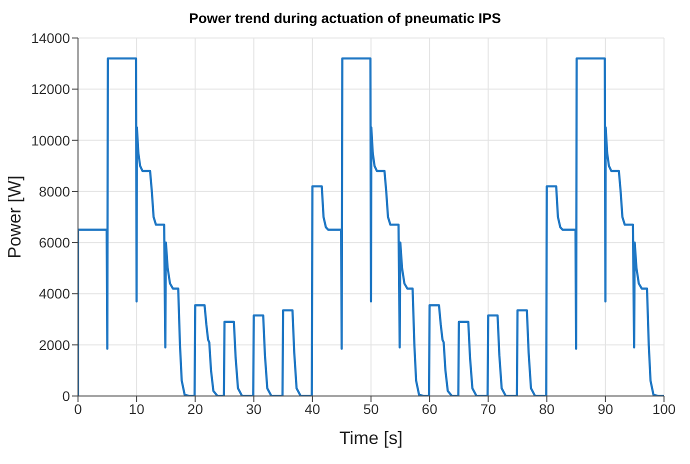  I want to click on x-tick-label: 50, so click(371, 408).